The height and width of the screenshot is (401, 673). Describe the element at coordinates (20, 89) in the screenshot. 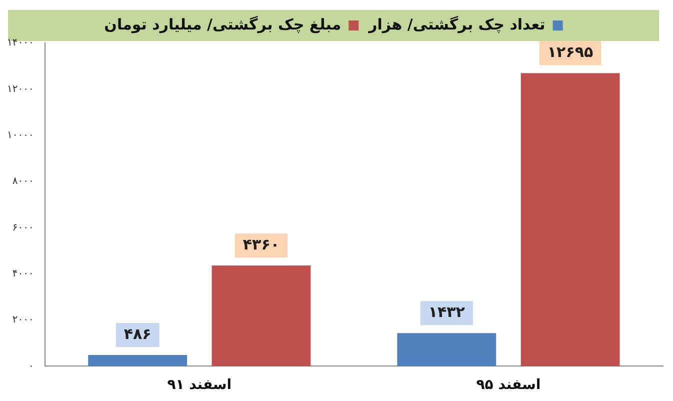

I see `y-tick-label: ۱۲۰۰۰` at that location.